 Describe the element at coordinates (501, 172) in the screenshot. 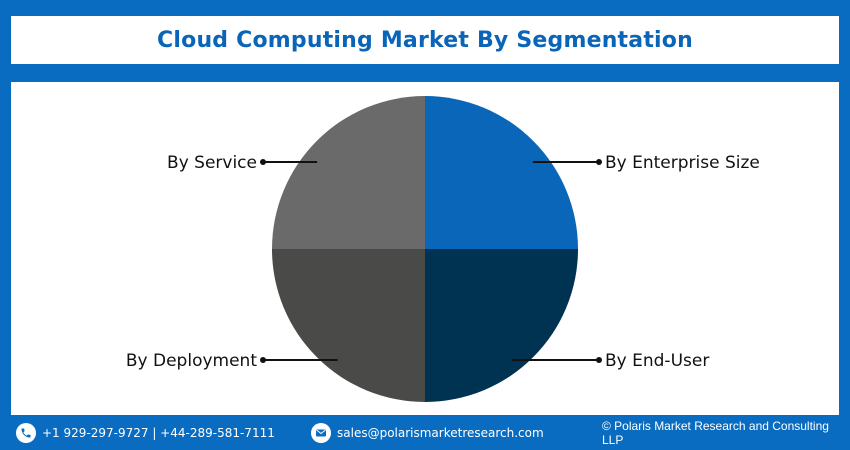

I see `pie-slice-by-enterprise-size` at that location.